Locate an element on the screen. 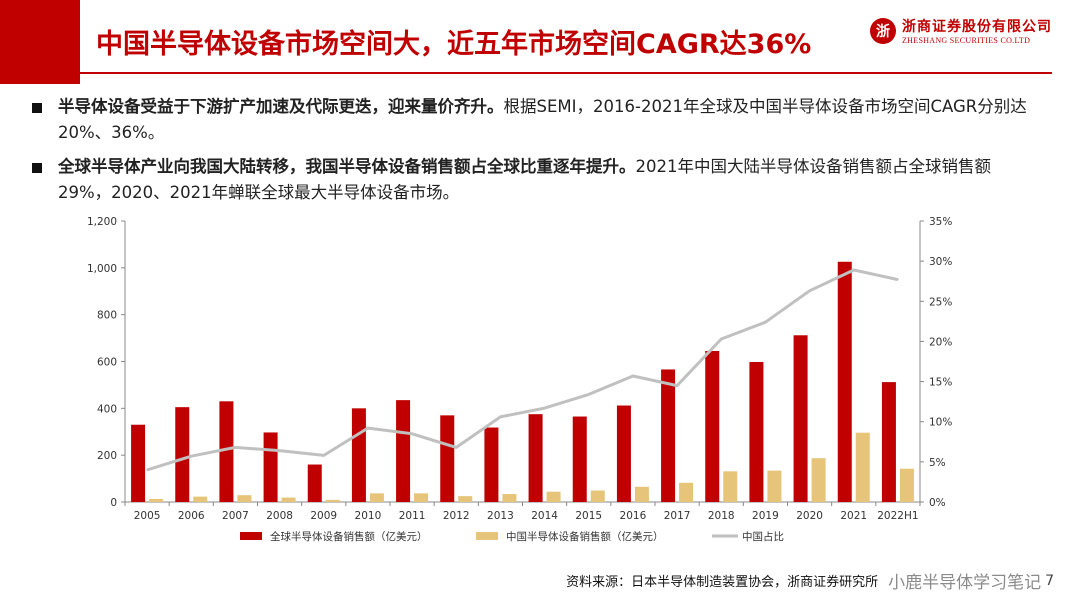 The image size is (1080, 605). right-tick-label: 30% is located at coordinates (940, 262).